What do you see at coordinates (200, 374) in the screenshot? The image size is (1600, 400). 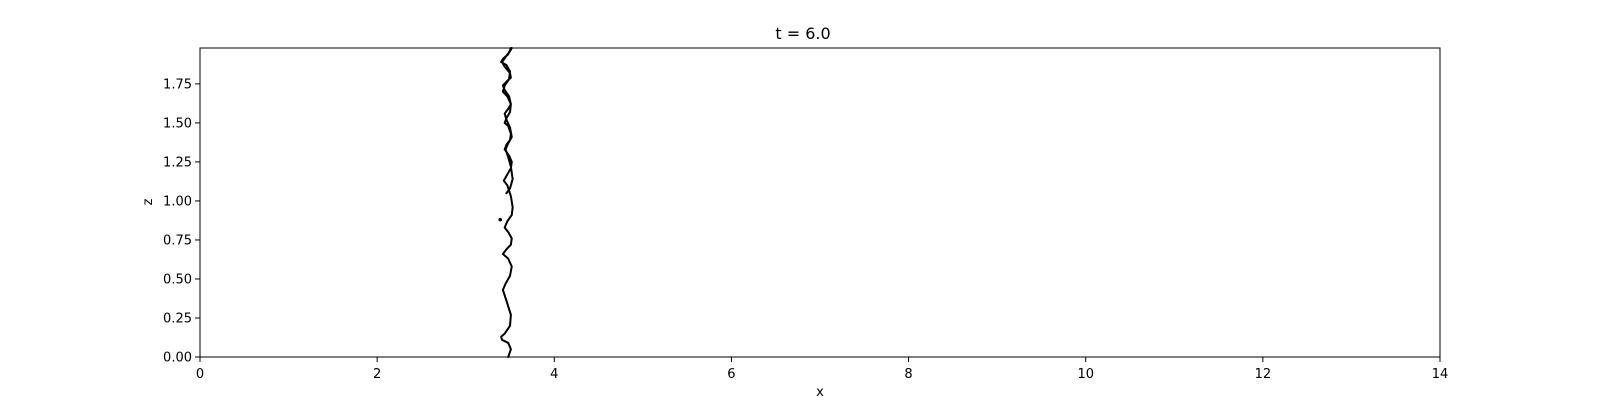 I see `x-tick-label: 0` at bounding box center [200, 374].